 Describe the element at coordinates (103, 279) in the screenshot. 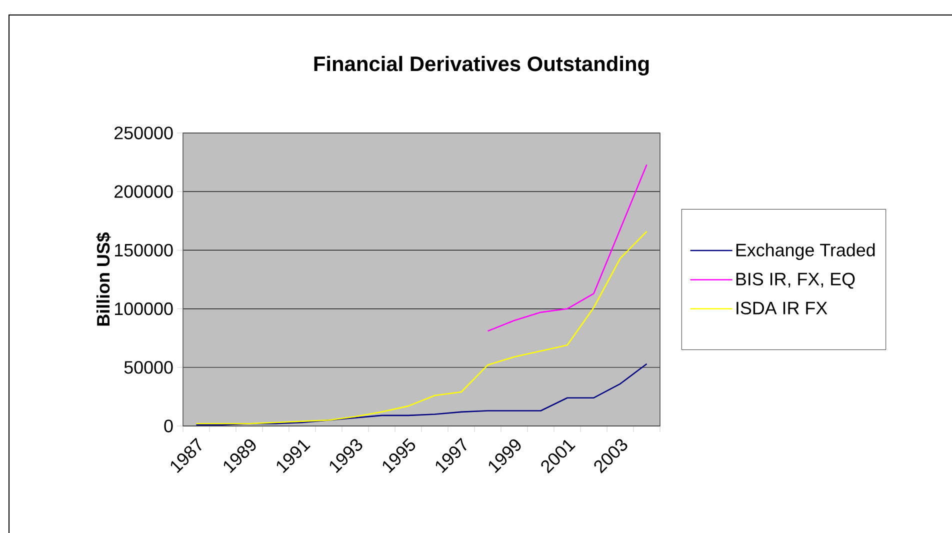

I see `y-axis-title: Billion US$` at that location.